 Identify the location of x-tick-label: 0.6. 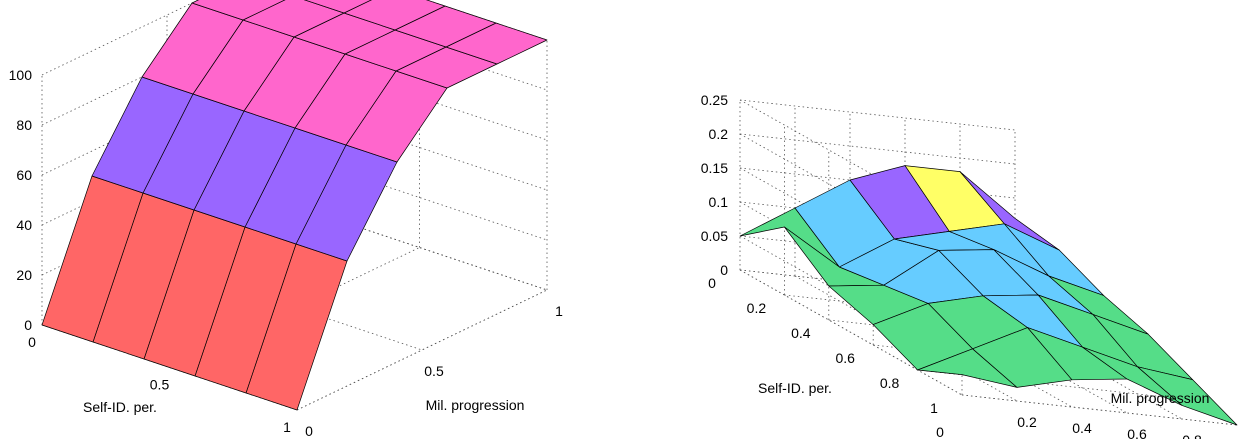
(1137, 432).